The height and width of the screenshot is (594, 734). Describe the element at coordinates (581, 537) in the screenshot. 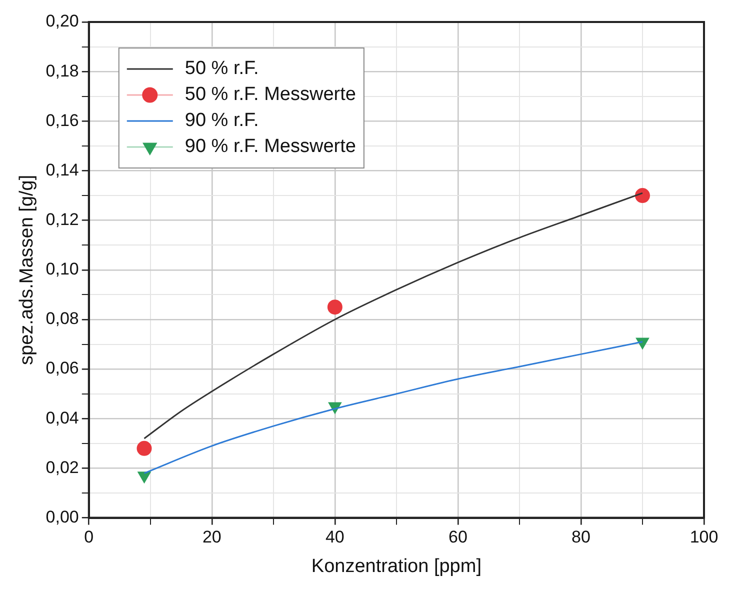

I see `x-tick-label: 80` at that location.